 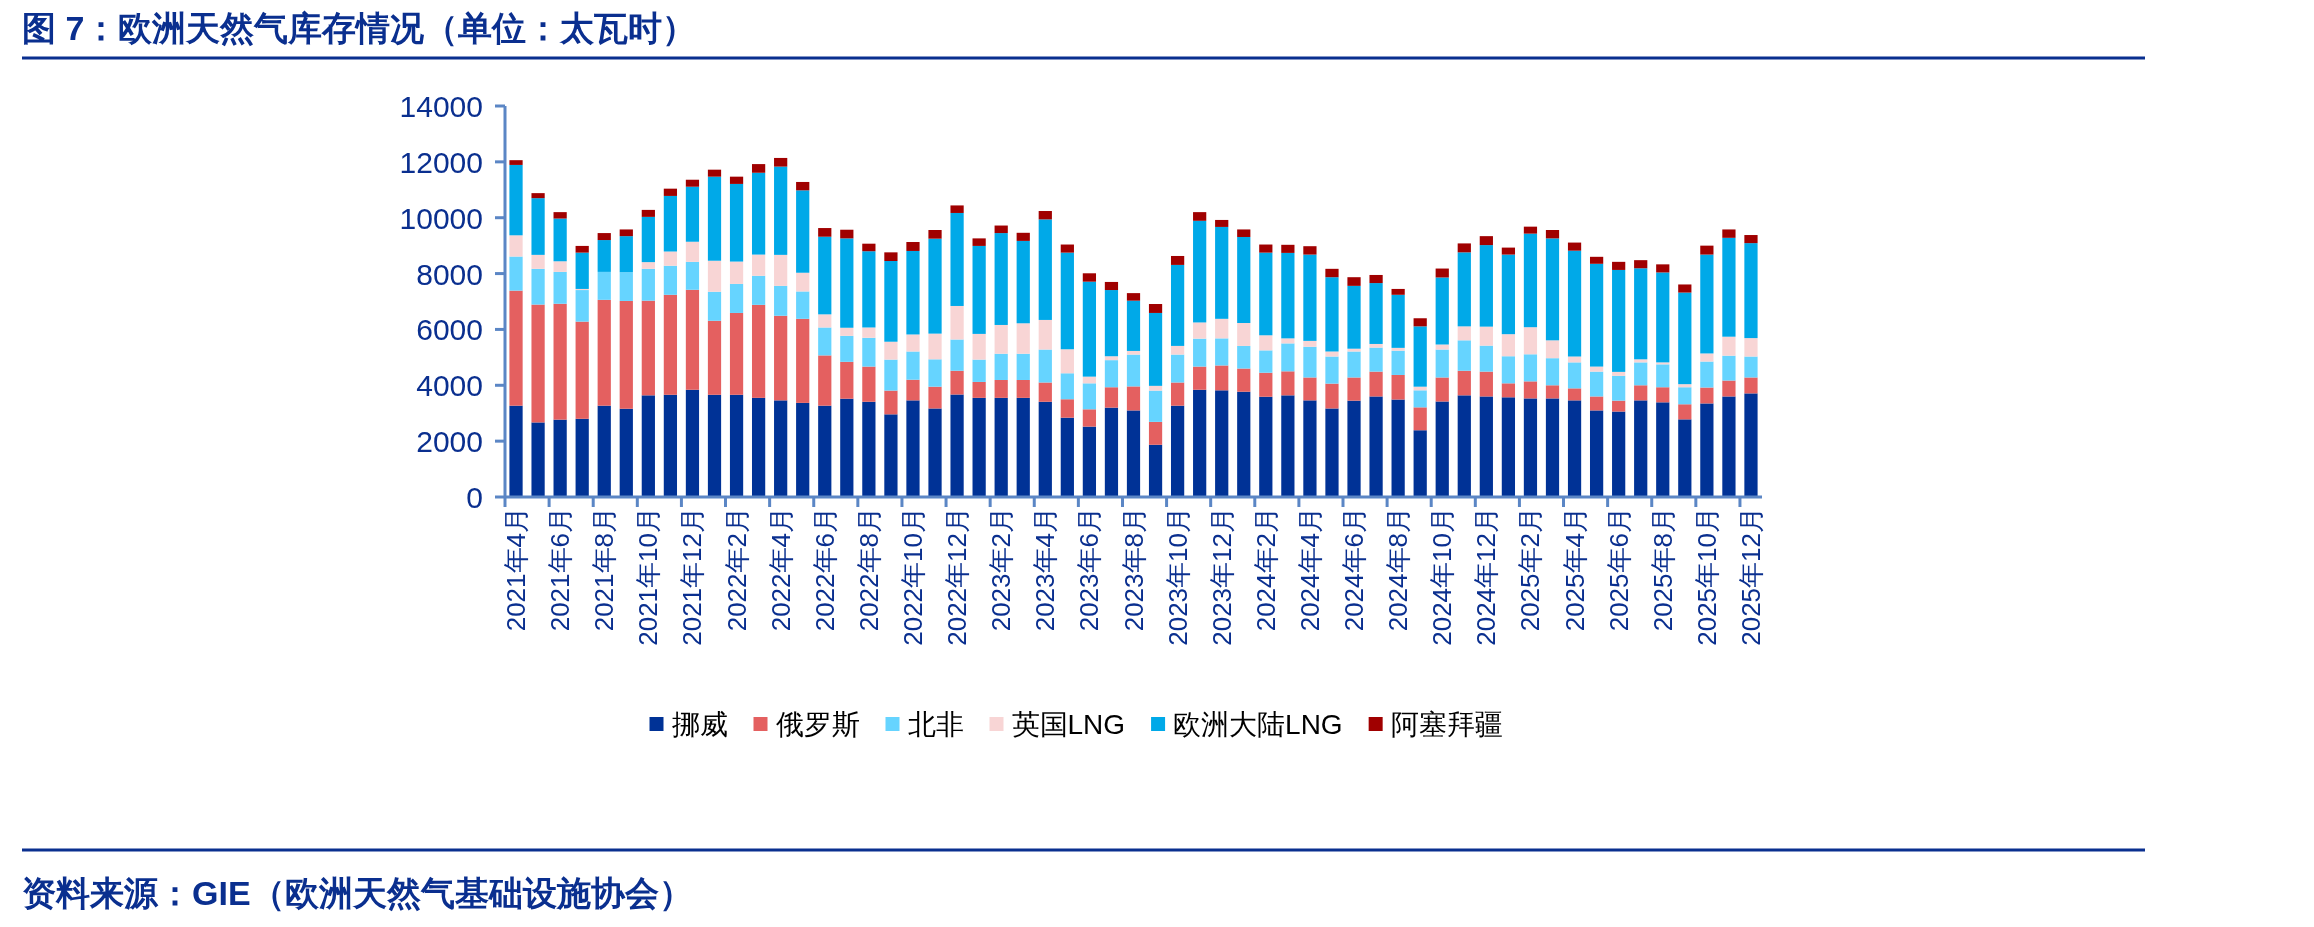 I want to click on y-tick-label: 14000, so click(x=441, y=106).